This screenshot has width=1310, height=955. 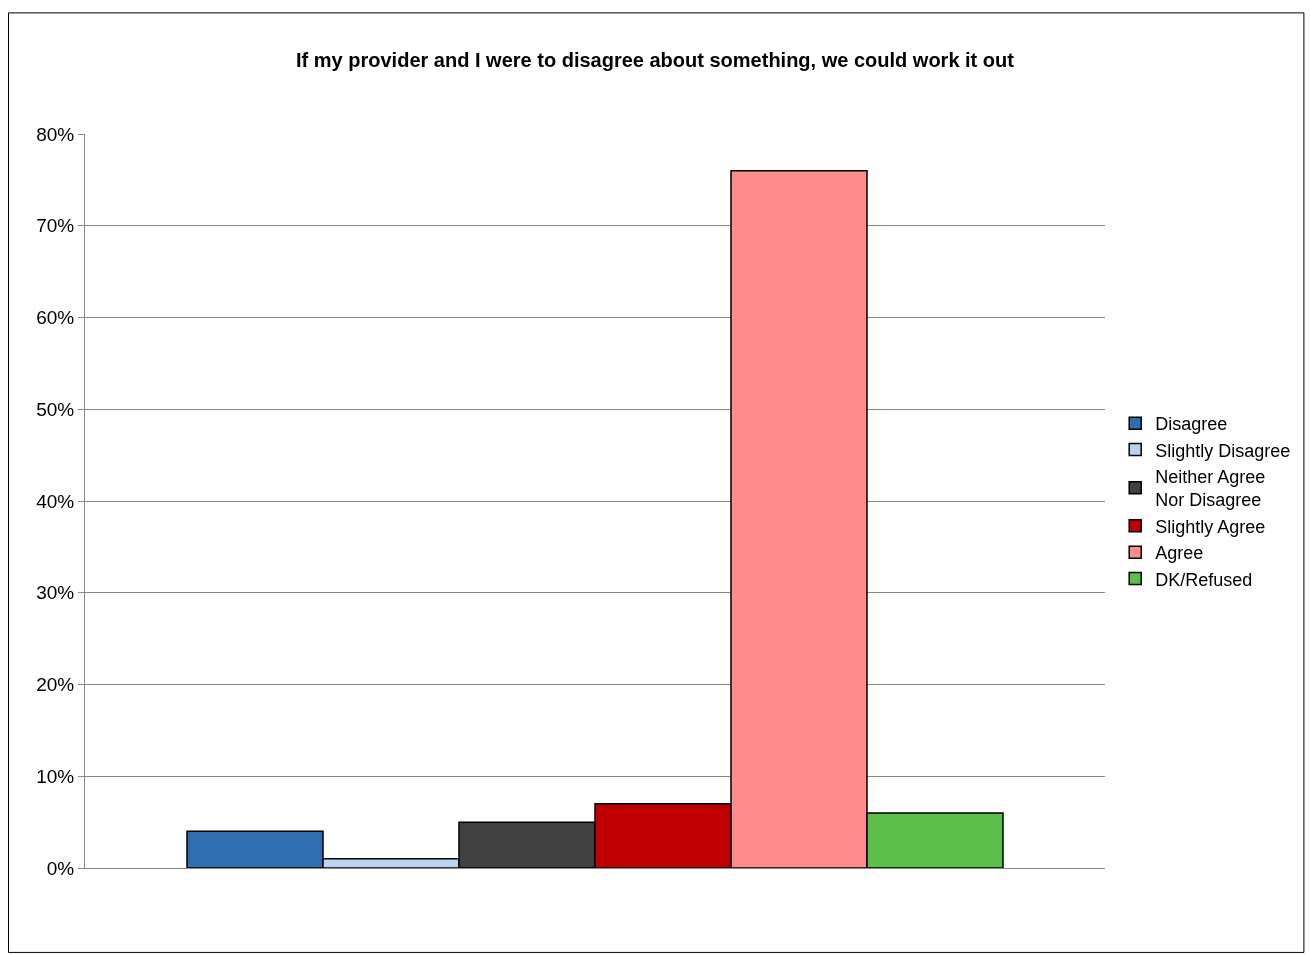 What do you see at coordinates (55, 593) in the screenshot?
I see `y-tick-label: 30%` at bounding box center [55, 593].